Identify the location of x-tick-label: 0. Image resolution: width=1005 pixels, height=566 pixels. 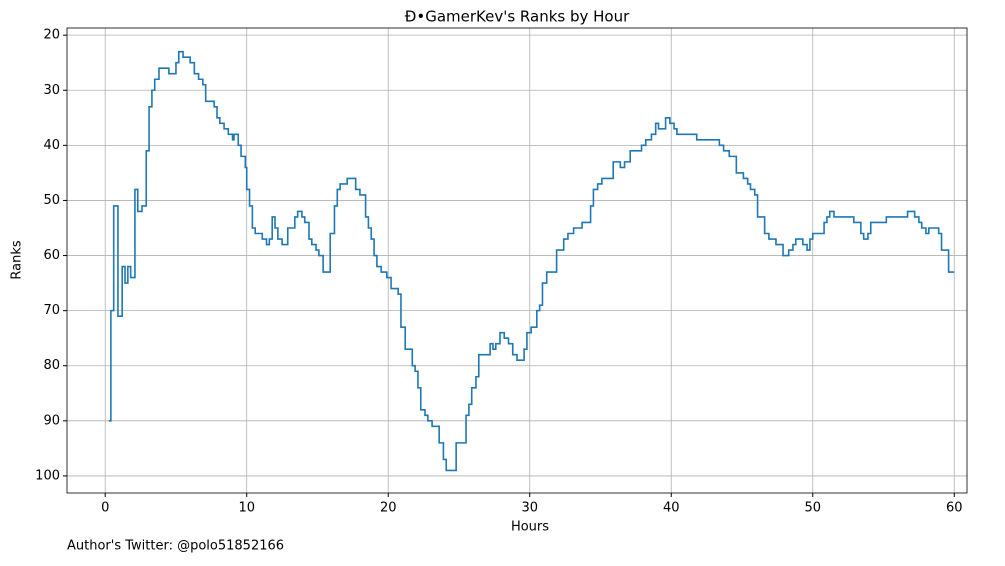
(105, 508).